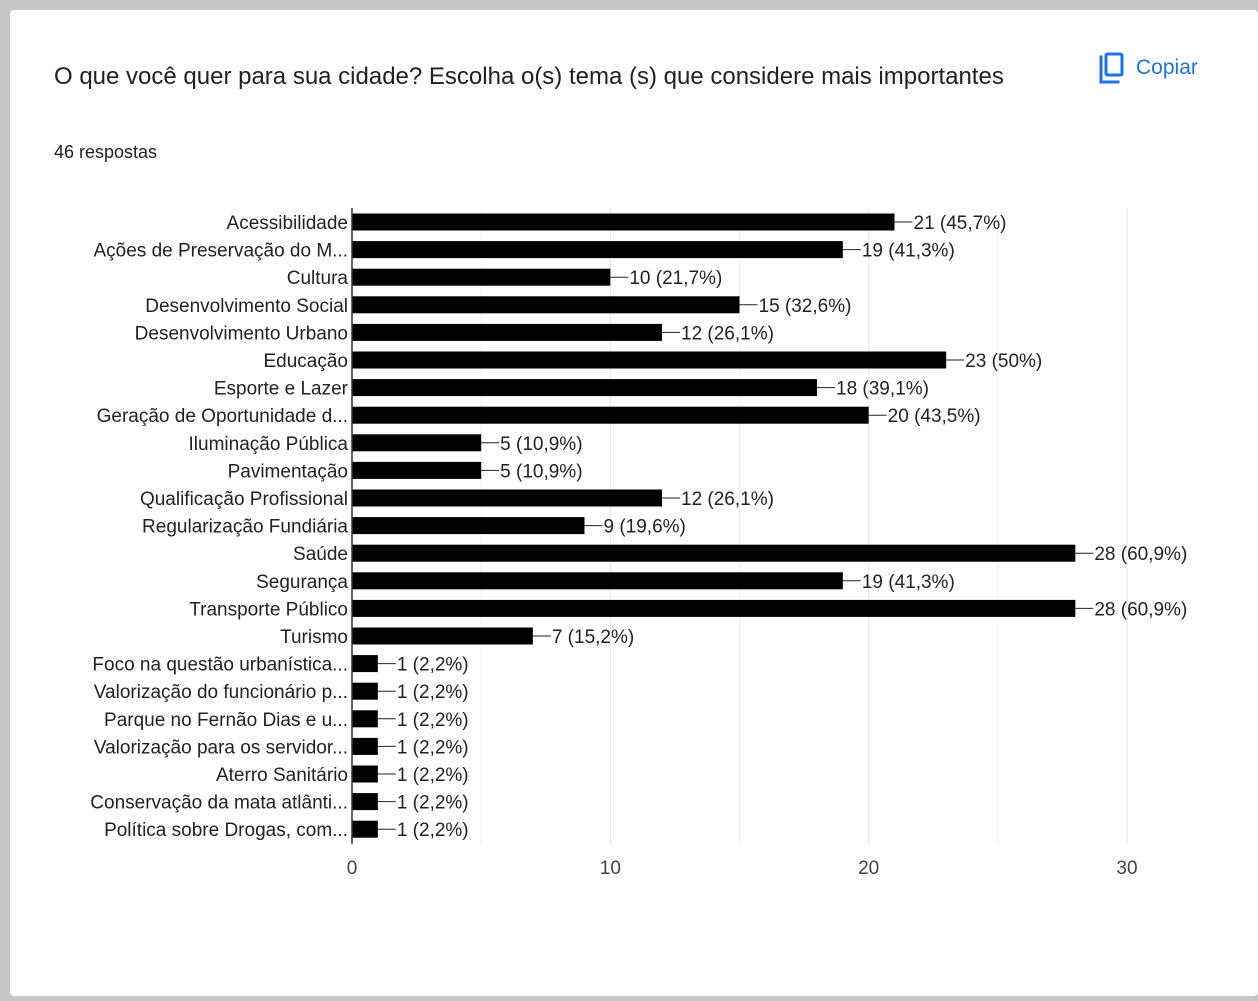 The image size is (1258, 1001). I want to click on category-label: Regularização Fundiária, so click(245, 527).